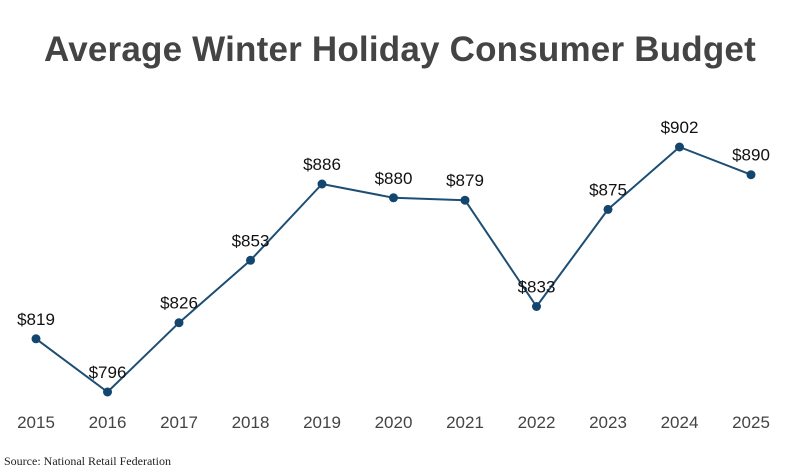  Describe the element at coordinates (36, 422) in the screenshot. I see `x-tick-2015: 2015` at that location.